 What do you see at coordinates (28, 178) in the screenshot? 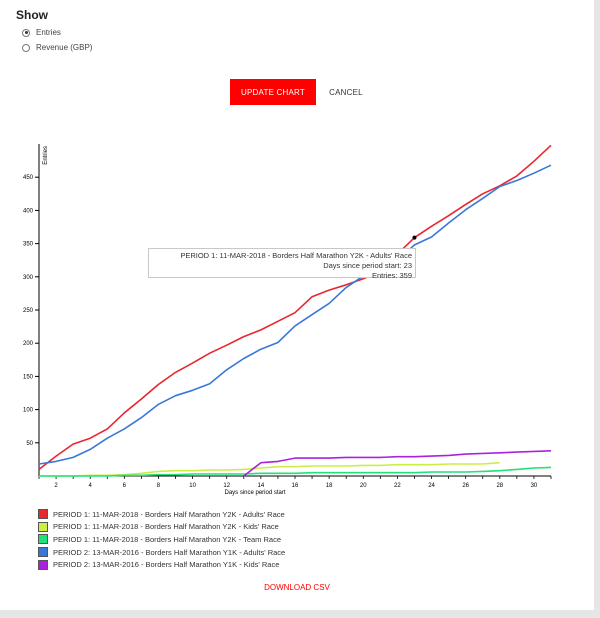
I see `y-tick-label: 450` at bounding box center [28, 178].